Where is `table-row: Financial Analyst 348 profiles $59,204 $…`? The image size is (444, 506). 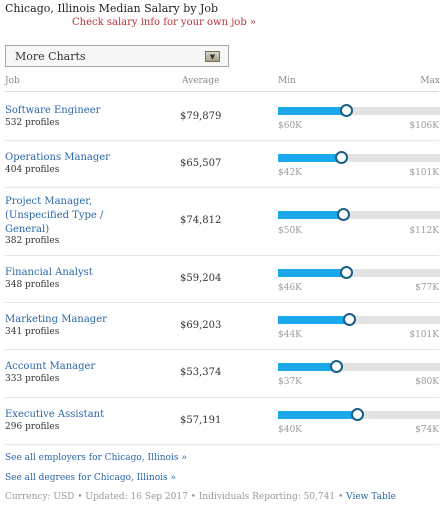
table-row: Financial Analyst 348 profiles $59,204 $… is located at coordinates (222, 280).